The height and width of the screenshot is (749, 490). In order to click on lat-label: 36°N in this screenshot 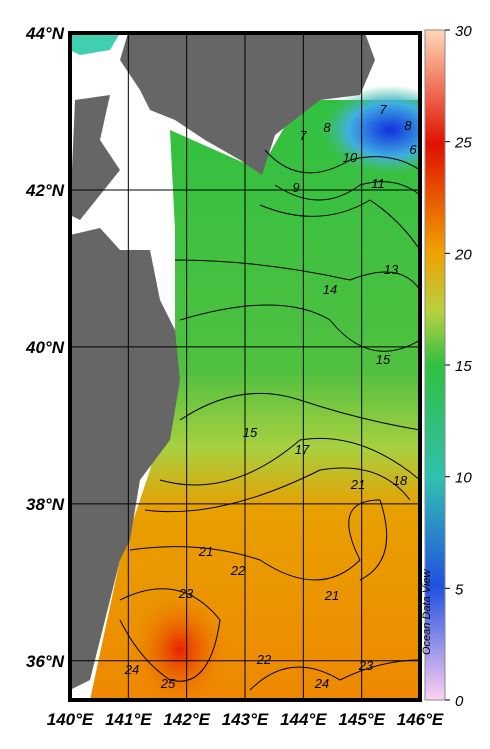, I will do `click(45, 661)`.